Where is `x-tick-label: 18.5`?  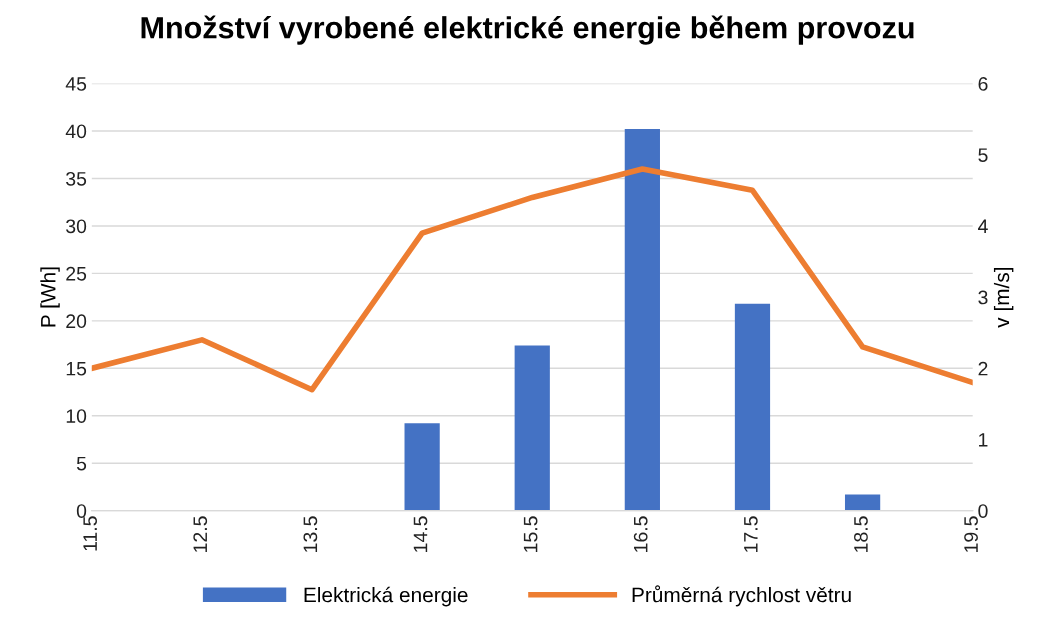 x-tick-label: 18.5 is located at coordinates (861, 534).